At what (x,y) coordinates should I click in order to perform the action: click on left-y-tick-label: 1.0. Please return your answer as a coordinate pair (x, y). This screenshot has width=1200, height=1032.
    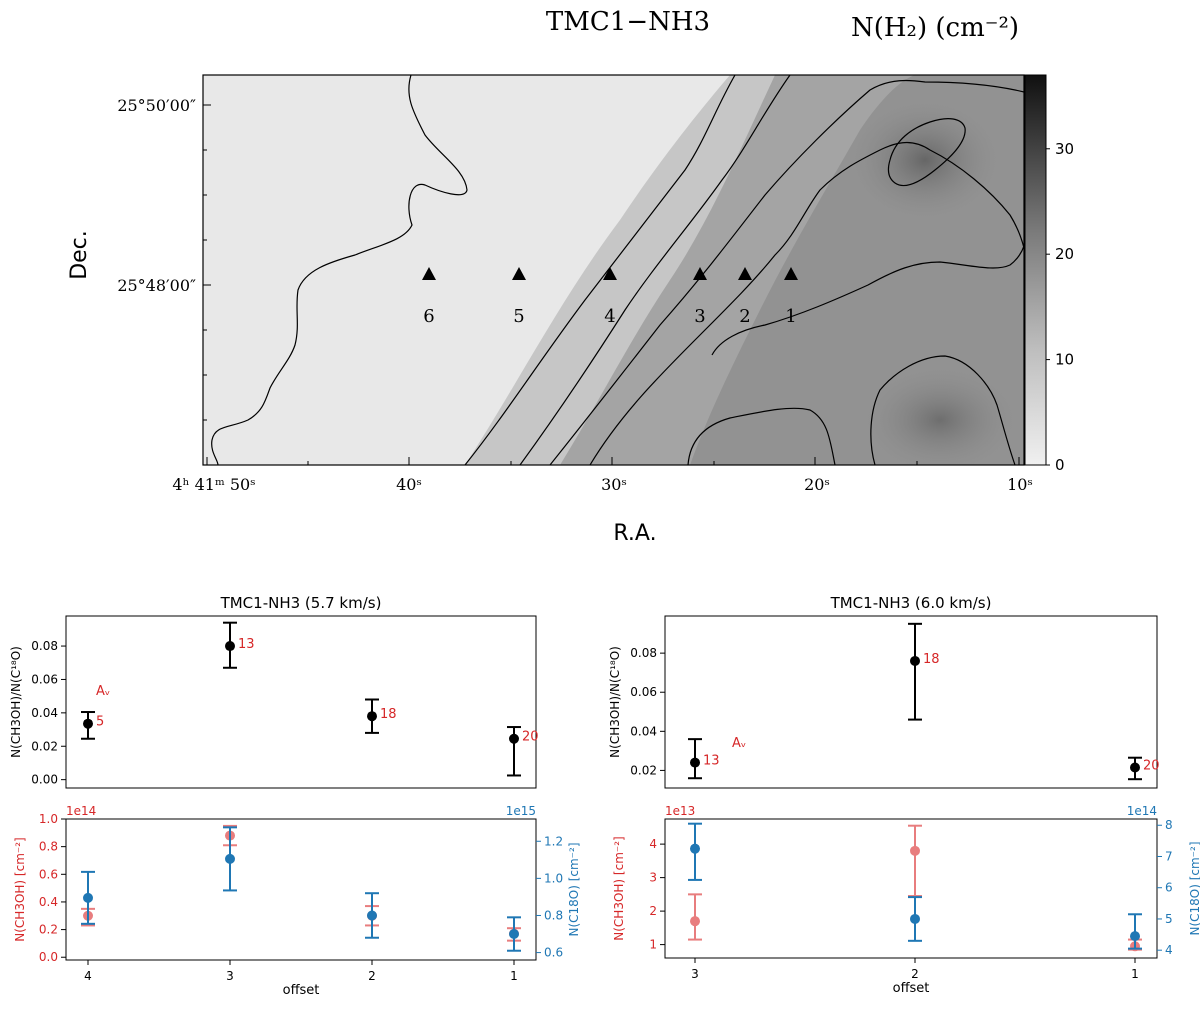
    Looking at the image, I should click on (48, 819).